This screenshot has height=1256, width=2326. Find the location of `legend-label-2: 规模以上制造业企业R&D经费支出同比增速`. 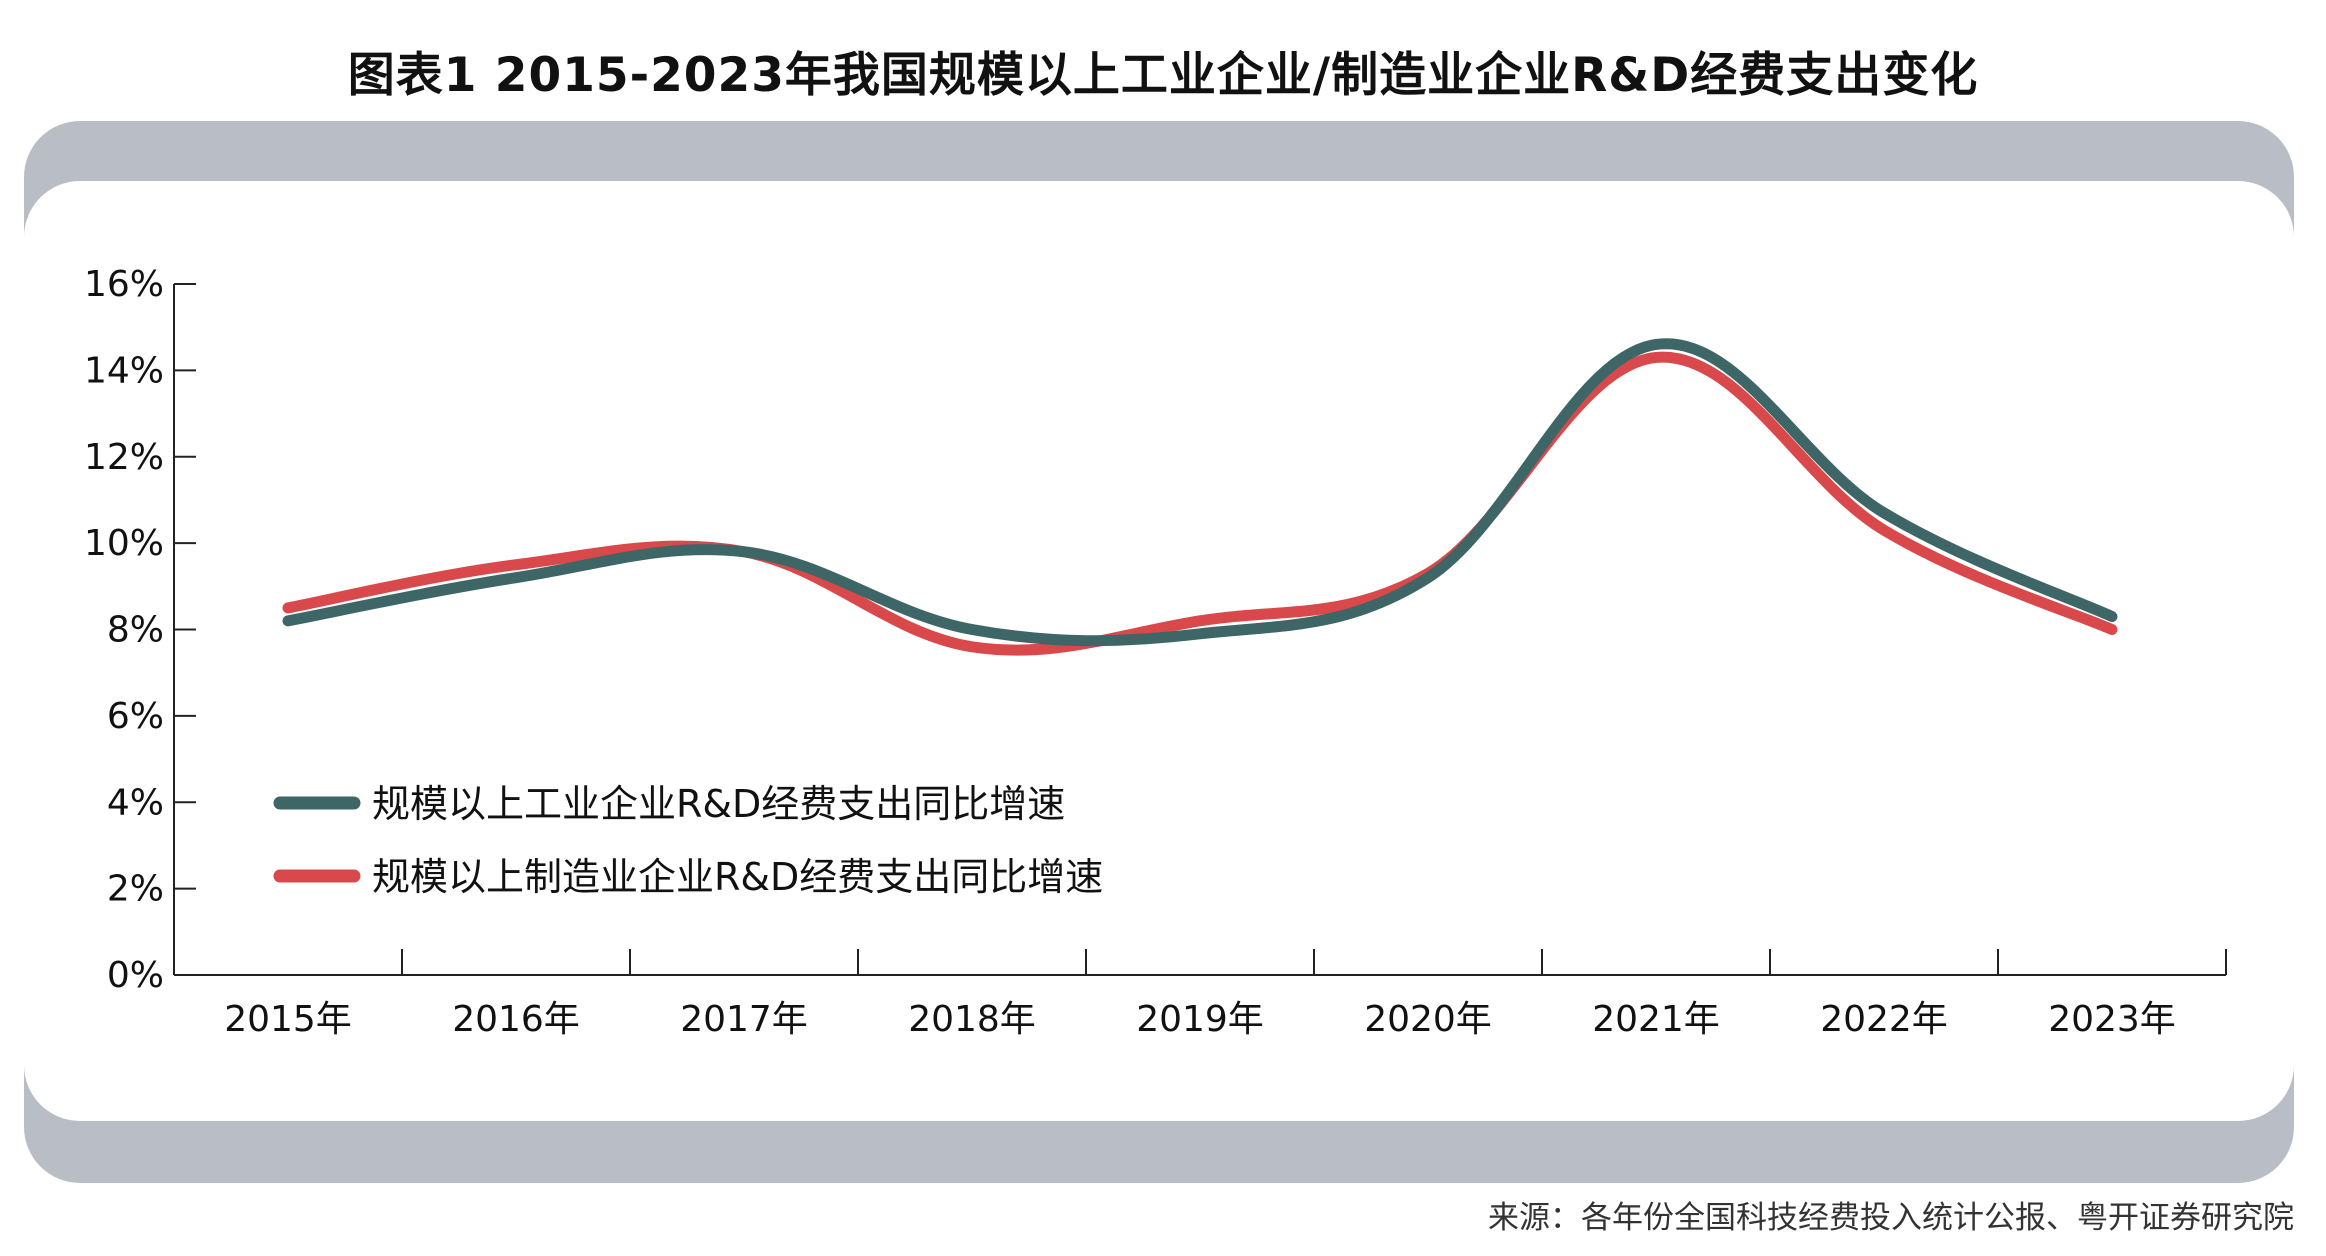

legend-label-2: 规模以上制造业企业R&D经费支出同比增速 is located at coordinates (737, 877).